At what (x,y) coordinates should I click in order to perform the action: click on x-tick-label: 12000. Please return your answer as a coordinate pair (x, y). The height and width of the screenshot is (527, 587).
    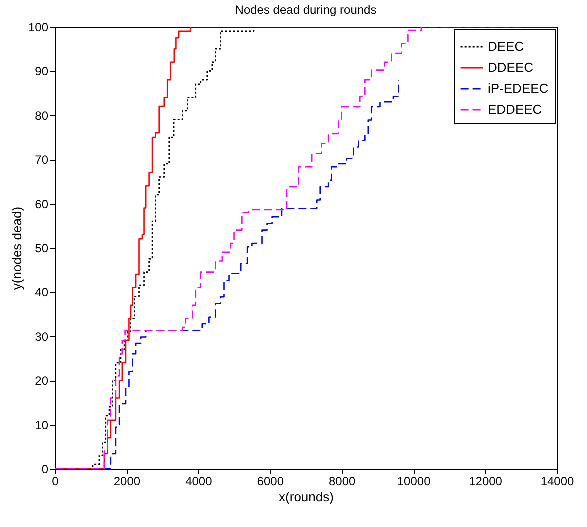
    Looking at the image, I should click on (486, 481).